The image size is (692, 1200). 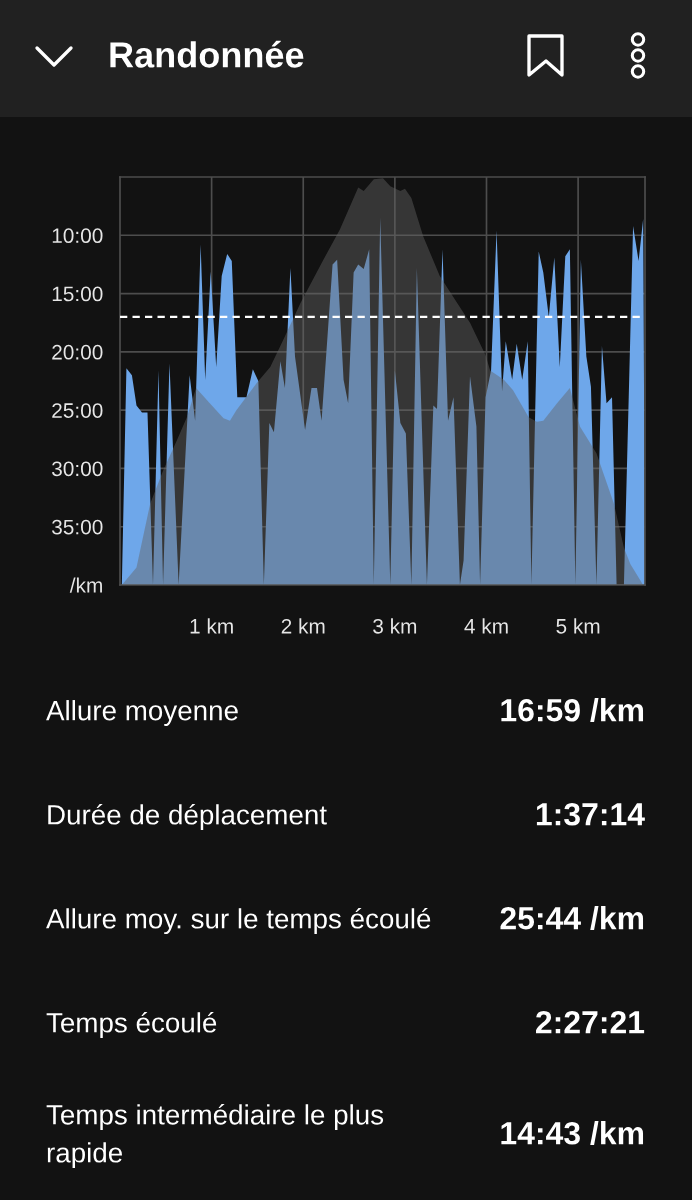 I want to click on text: Durée de déplacement, so click(x=187, y=817).